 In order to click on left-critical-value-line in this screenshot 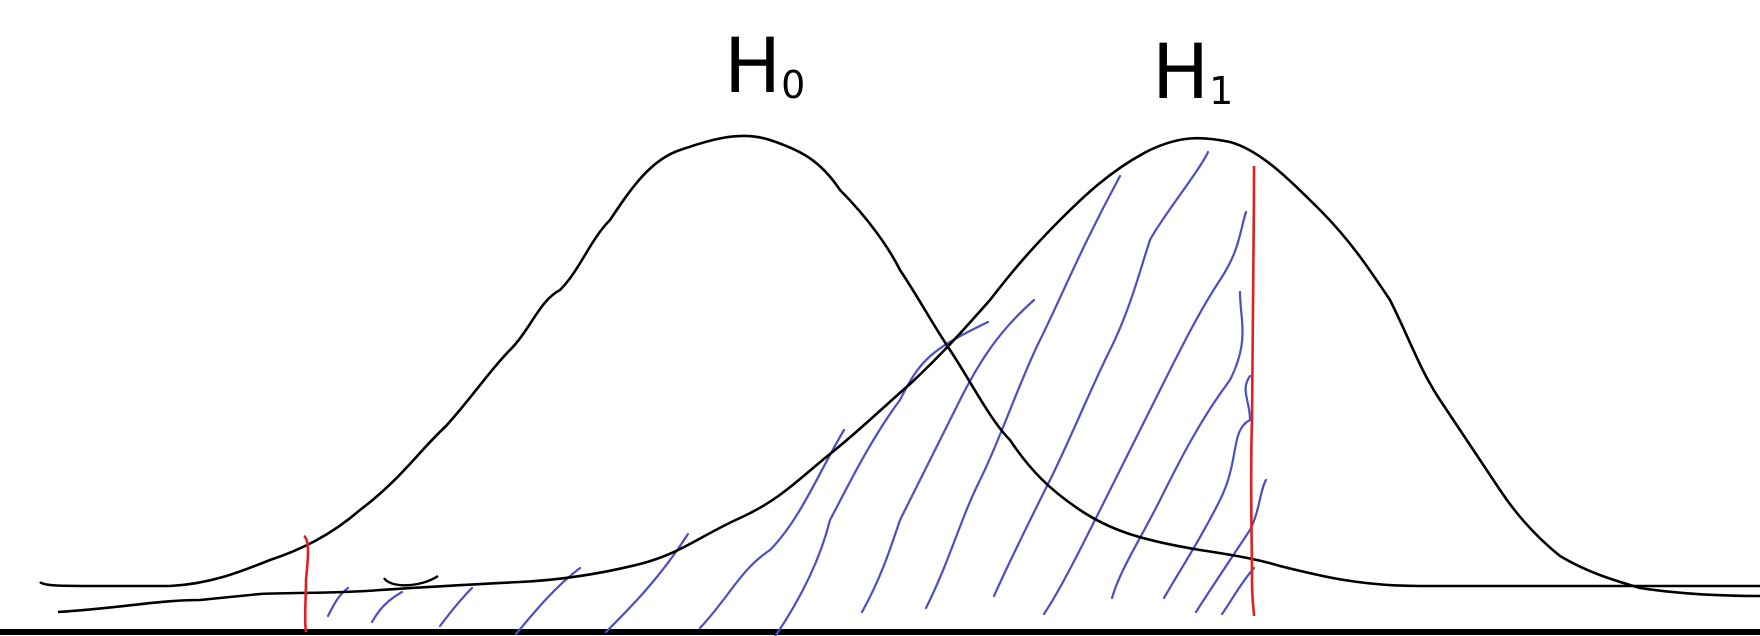, I will do `click(306, 583)`.